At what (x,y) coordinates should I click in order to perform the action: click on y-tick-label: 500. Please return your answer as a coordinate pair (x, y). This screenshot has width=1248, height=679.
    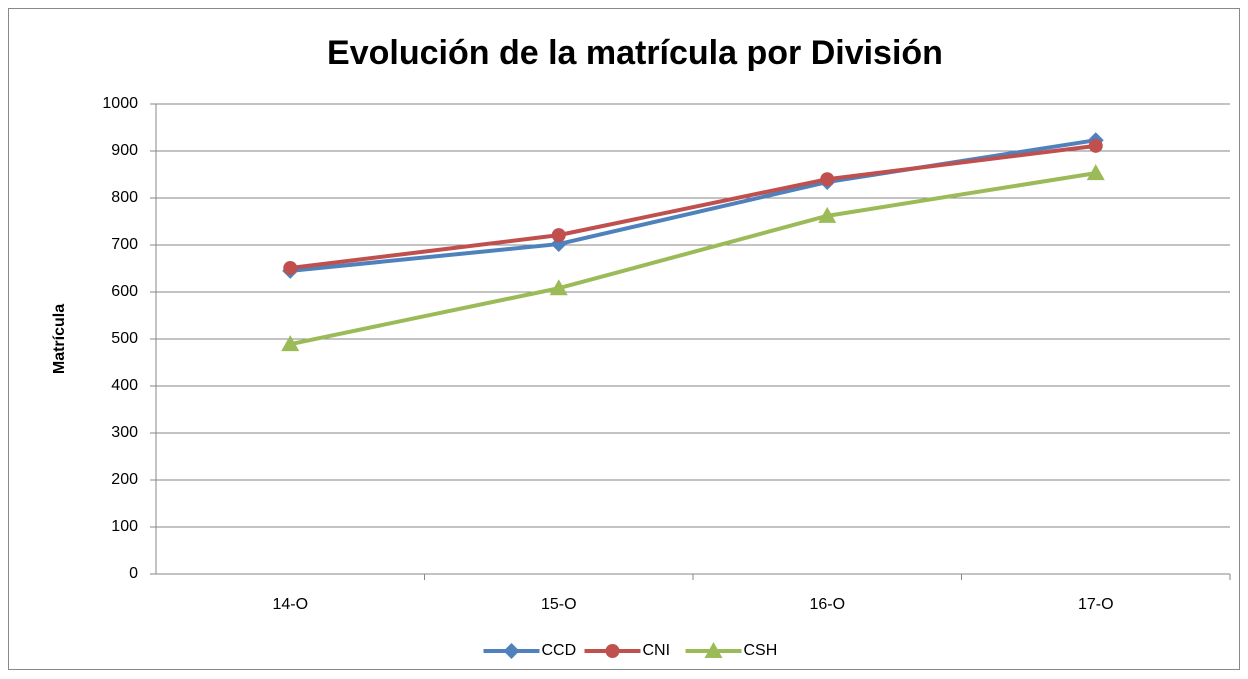
    Looking at the image, I should click on (124, 338).